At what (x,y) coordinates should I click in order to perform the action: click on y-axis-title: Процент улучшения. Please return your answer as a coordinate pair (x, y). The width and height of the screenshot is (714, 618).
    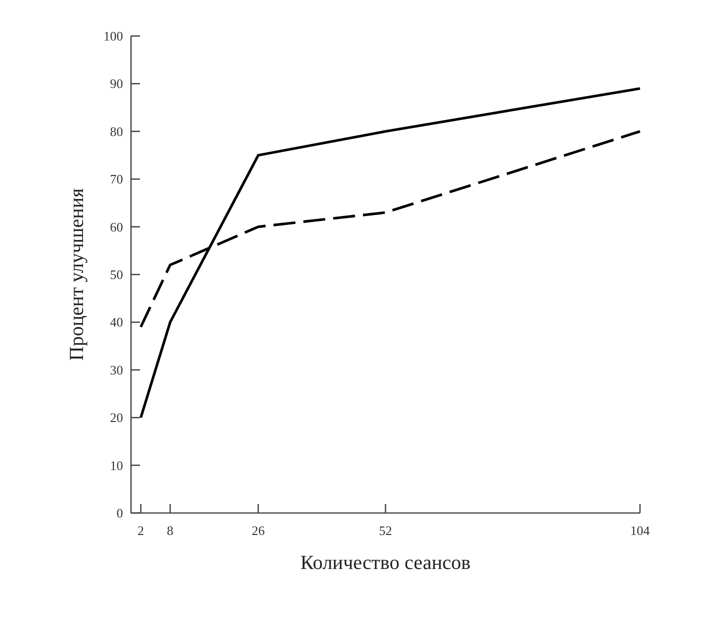
    Looking at the image, I should click on (77, 274).